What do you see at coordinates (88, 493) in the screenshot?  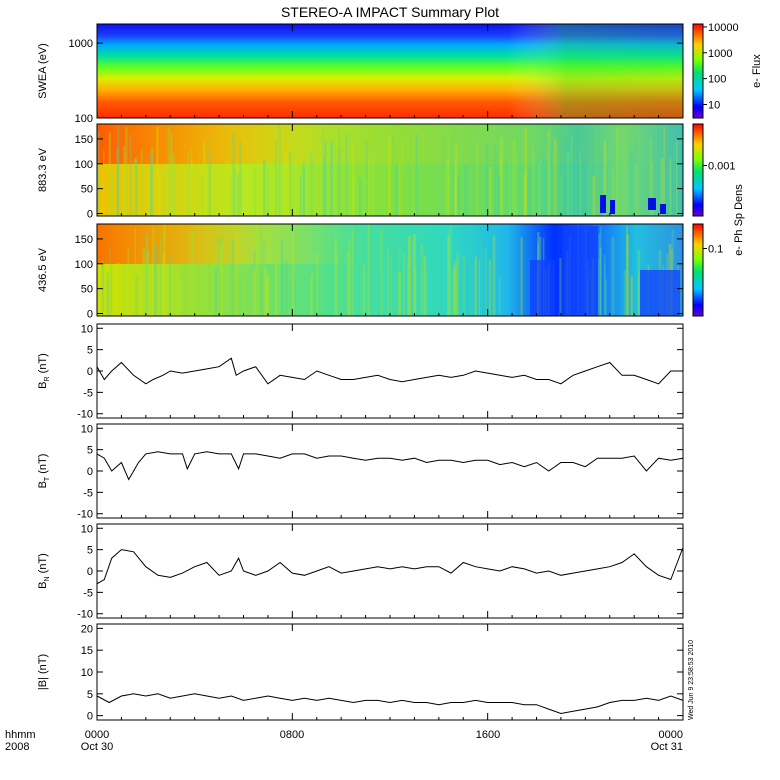 I see `y-tick-label: -5` at bounding box center [88, 493].